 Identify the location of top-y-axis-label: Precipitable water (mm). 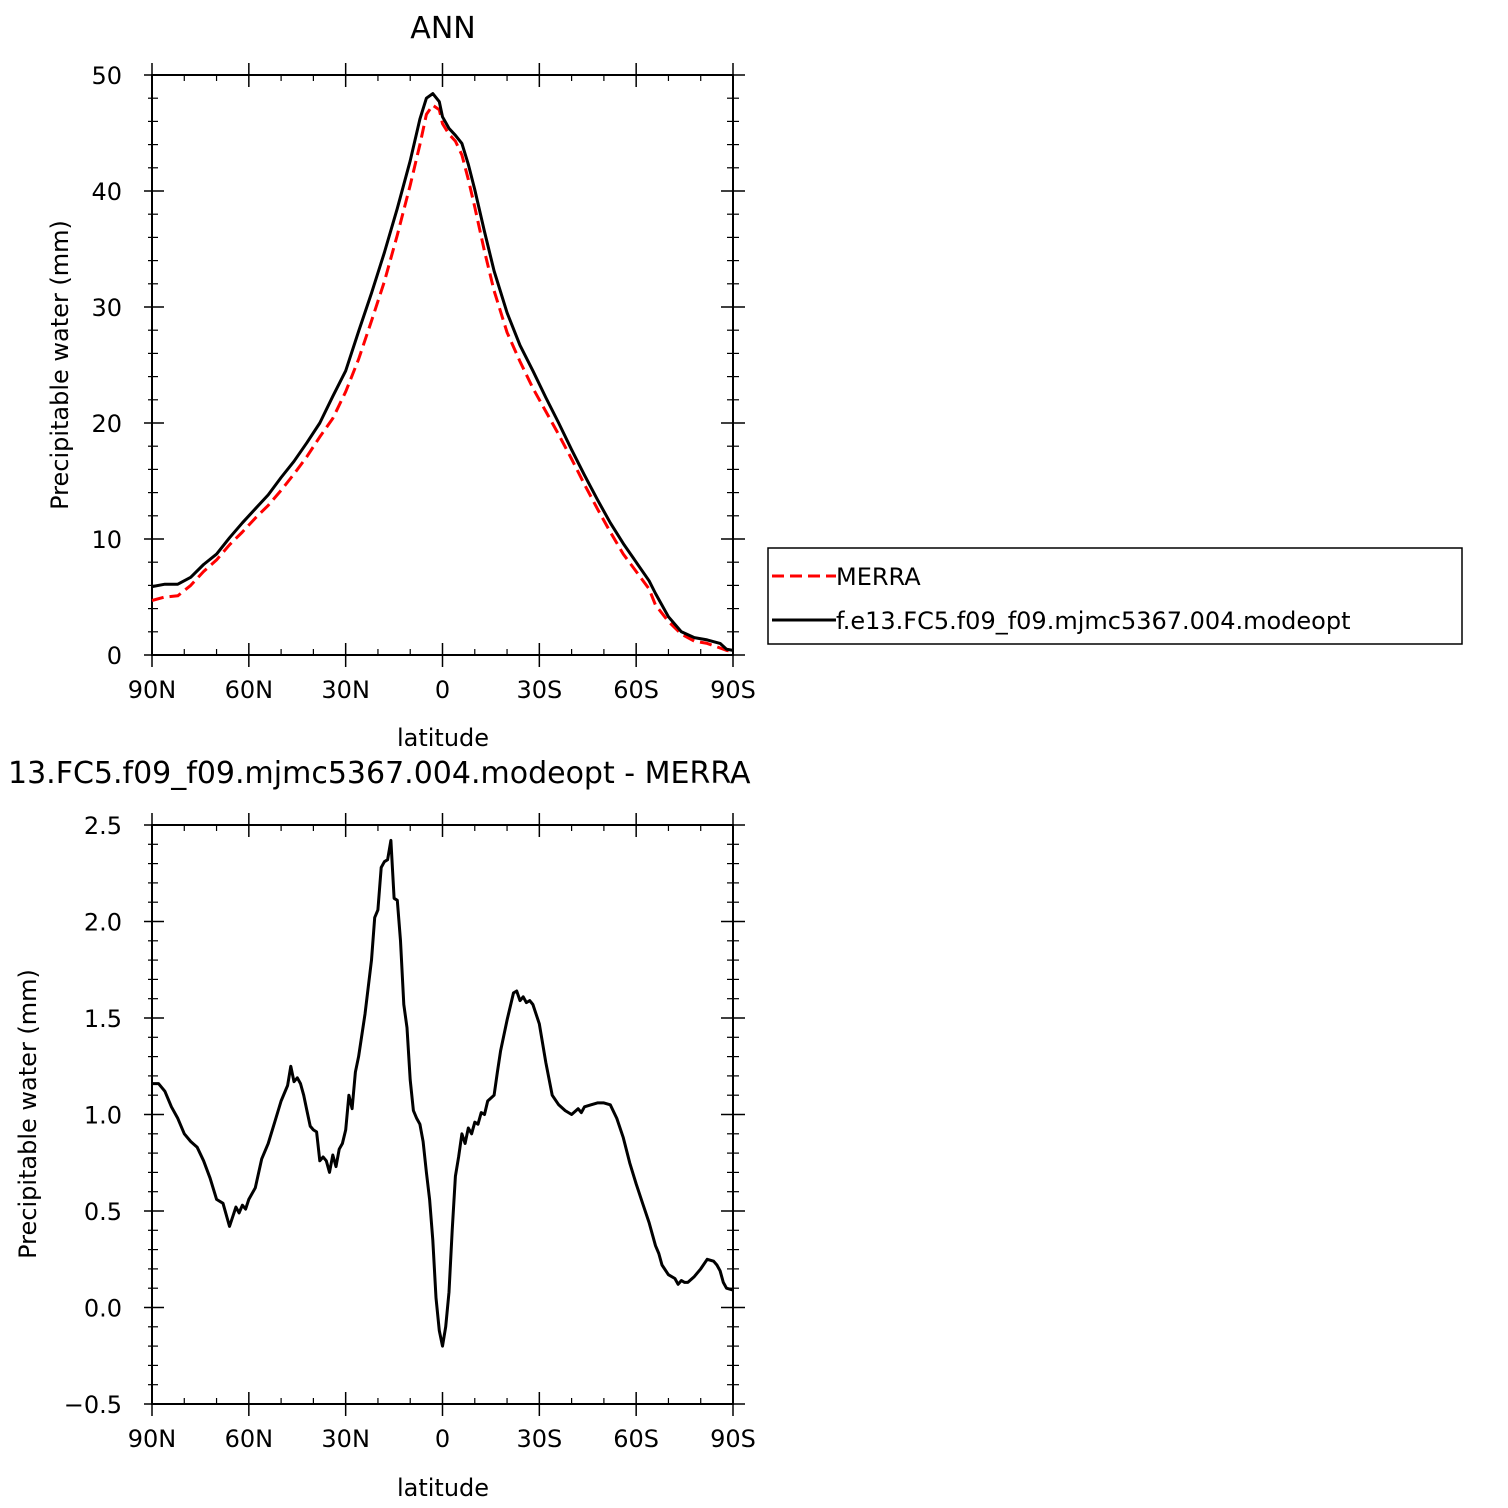
(60, 365).